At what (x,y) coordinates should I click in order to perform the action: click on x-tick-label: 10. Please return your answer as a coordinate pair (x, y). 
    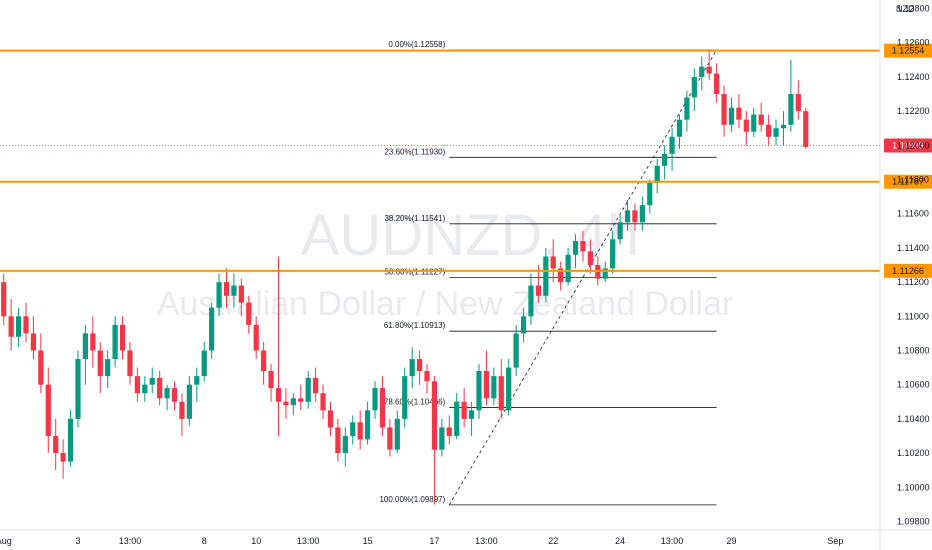
    Looking at the image, I should click on (256, 541).